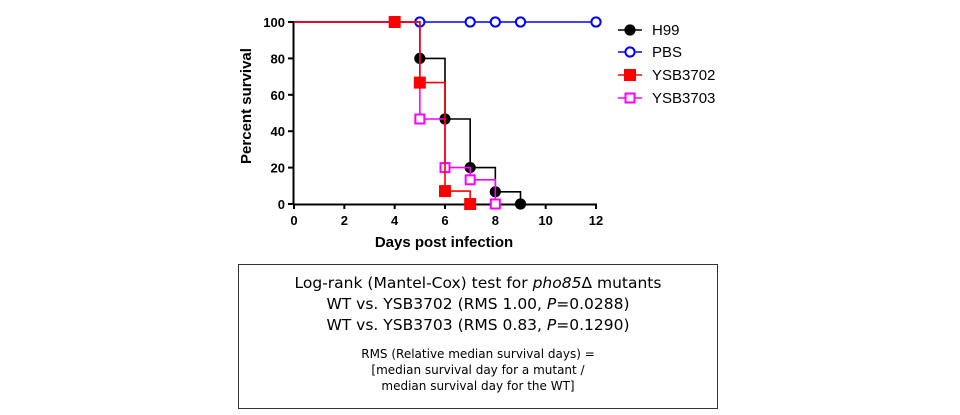 The image size is (960, 415). I want to click on y-tick-label: 100, so click(274, 22).